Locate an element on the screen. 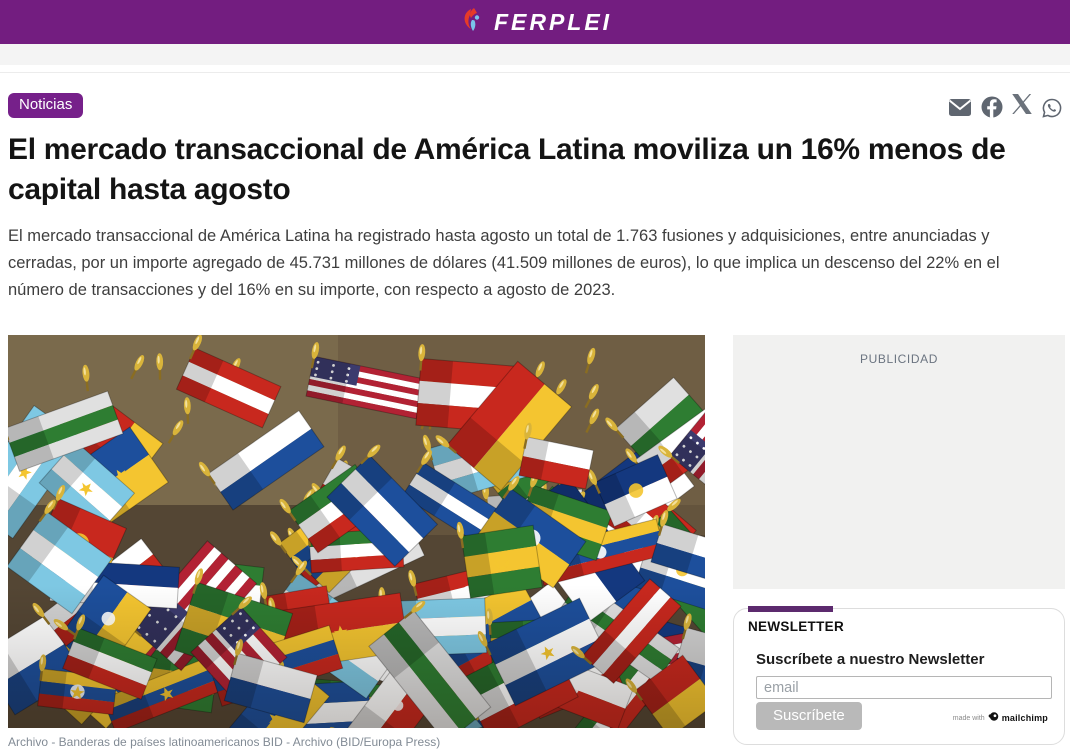 This screenshot has width=1070, height=749. mailchimp-wordmark: mailchimp is located at coordinates (1025, 718).